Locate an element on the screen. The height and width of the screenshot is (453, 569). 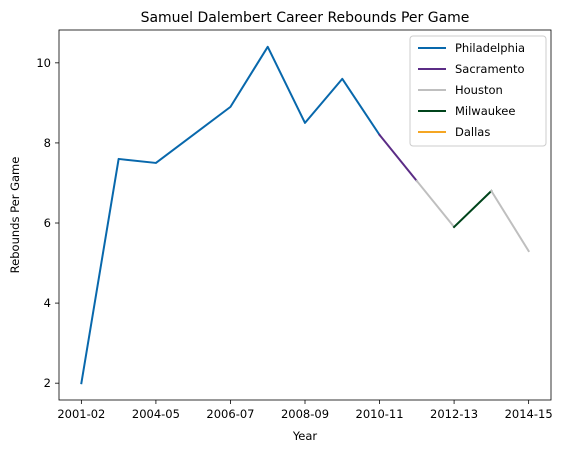
x-tick-label: 2008-09 is located at coordinates (305, 414).